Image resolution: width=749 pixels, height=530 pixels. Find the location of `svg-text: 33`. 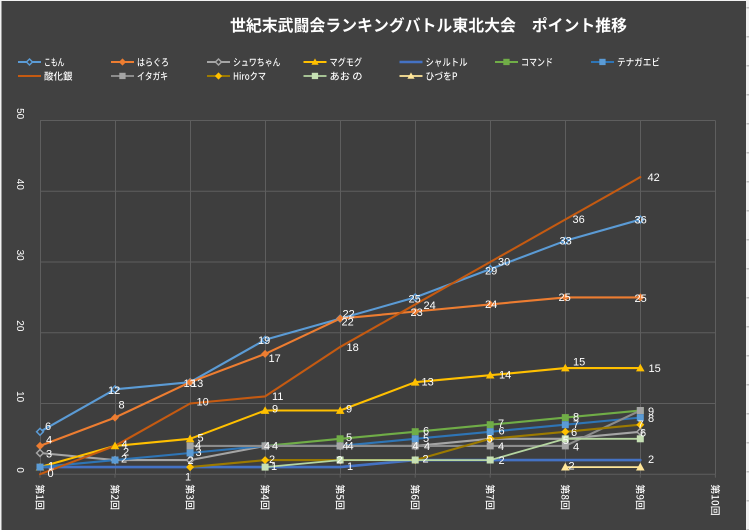

svg-text: 33 is located at coordinates (566, 242).